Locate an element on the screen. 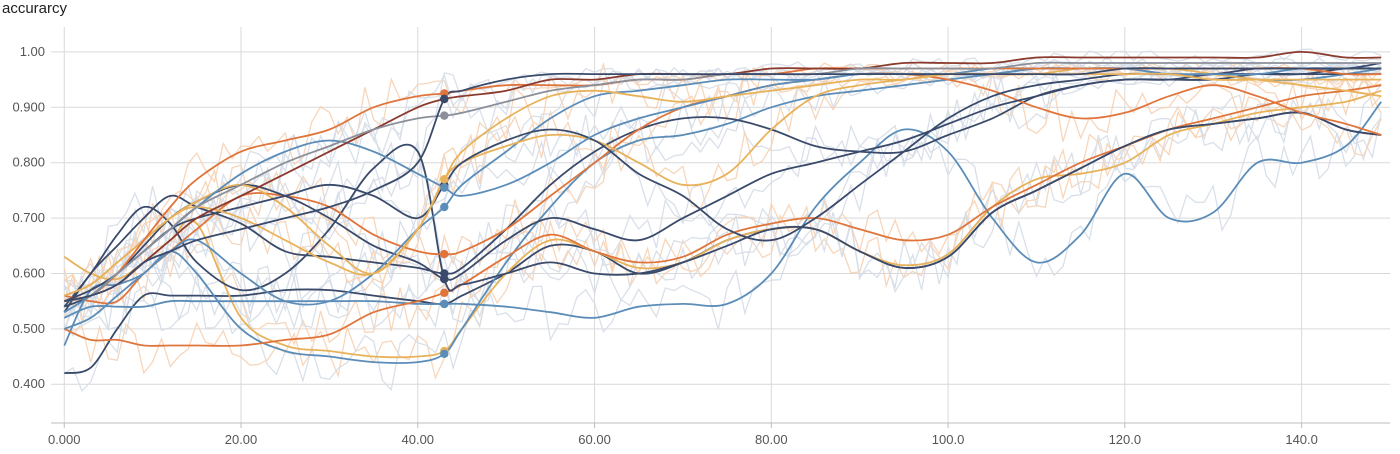  y-tick-label: 0.900 is located at coordinates (28, 106).